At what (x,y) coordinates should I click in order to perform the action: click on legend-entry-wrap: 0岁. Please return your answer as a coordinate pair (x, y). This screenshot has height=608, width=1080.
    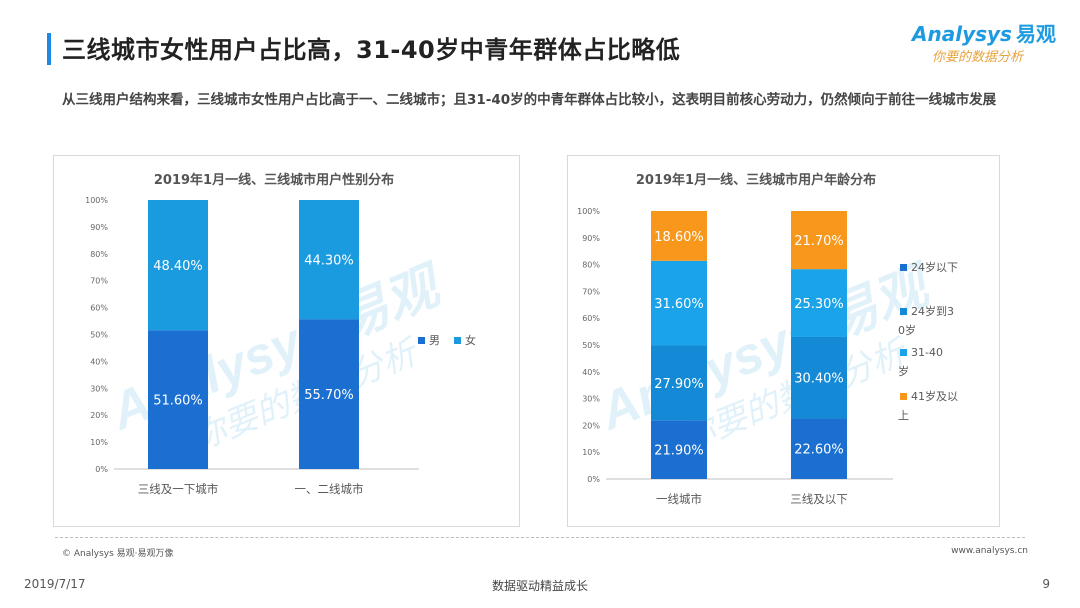
    Looking at the image, I should click on (907, 330).